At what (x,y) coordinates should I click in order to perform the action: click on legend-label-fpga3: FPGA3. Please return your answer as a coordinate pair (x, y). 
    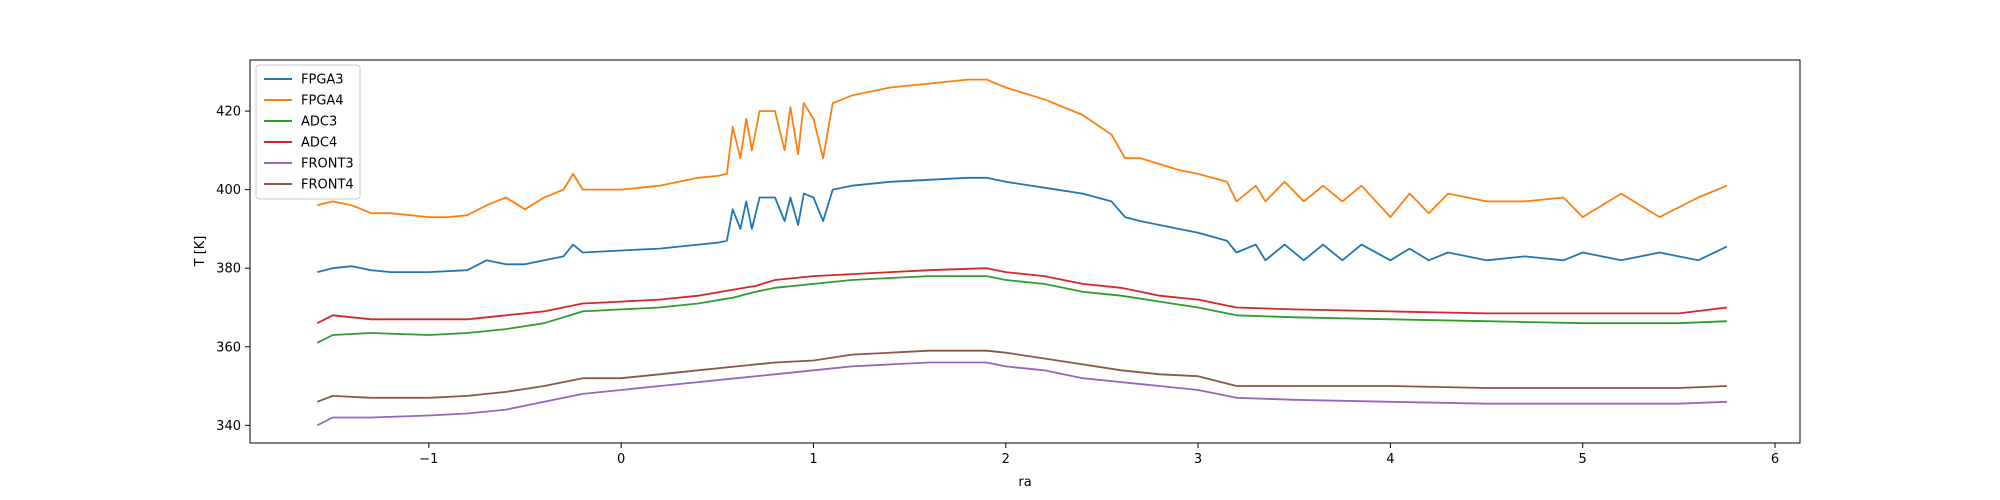
    Looking at the image, I should click on (322, 80).